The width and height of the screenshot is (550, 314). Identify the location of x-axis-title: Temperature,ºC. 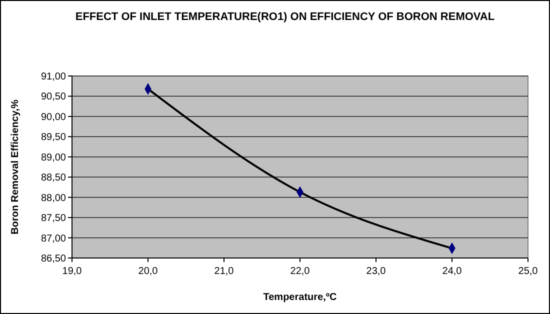
(300, 297).